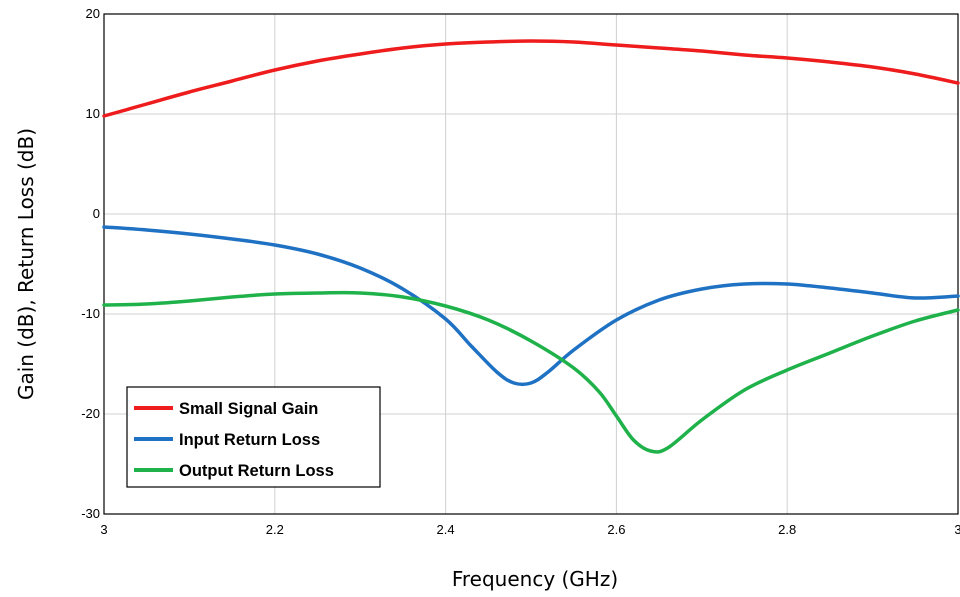  Describe the element at coordinates (256, 471) in the screenshot. I see `legend-label-output-return-loss: Output Return Loss` at that location.